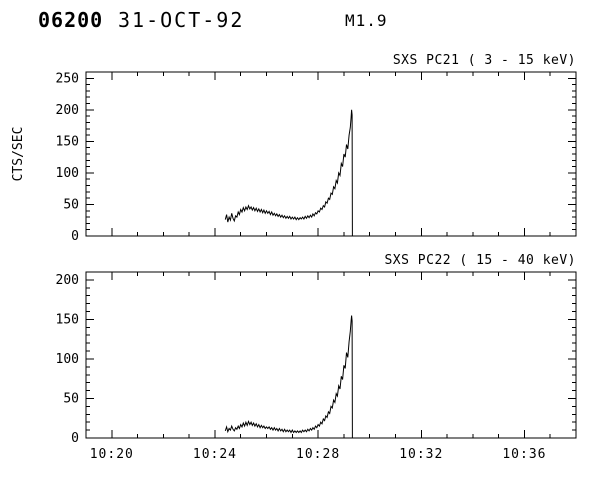 The image size is (600, 480). I want to click on svg-text: SXS PC22 ( 15 - 40 keV), so click(480, 260).